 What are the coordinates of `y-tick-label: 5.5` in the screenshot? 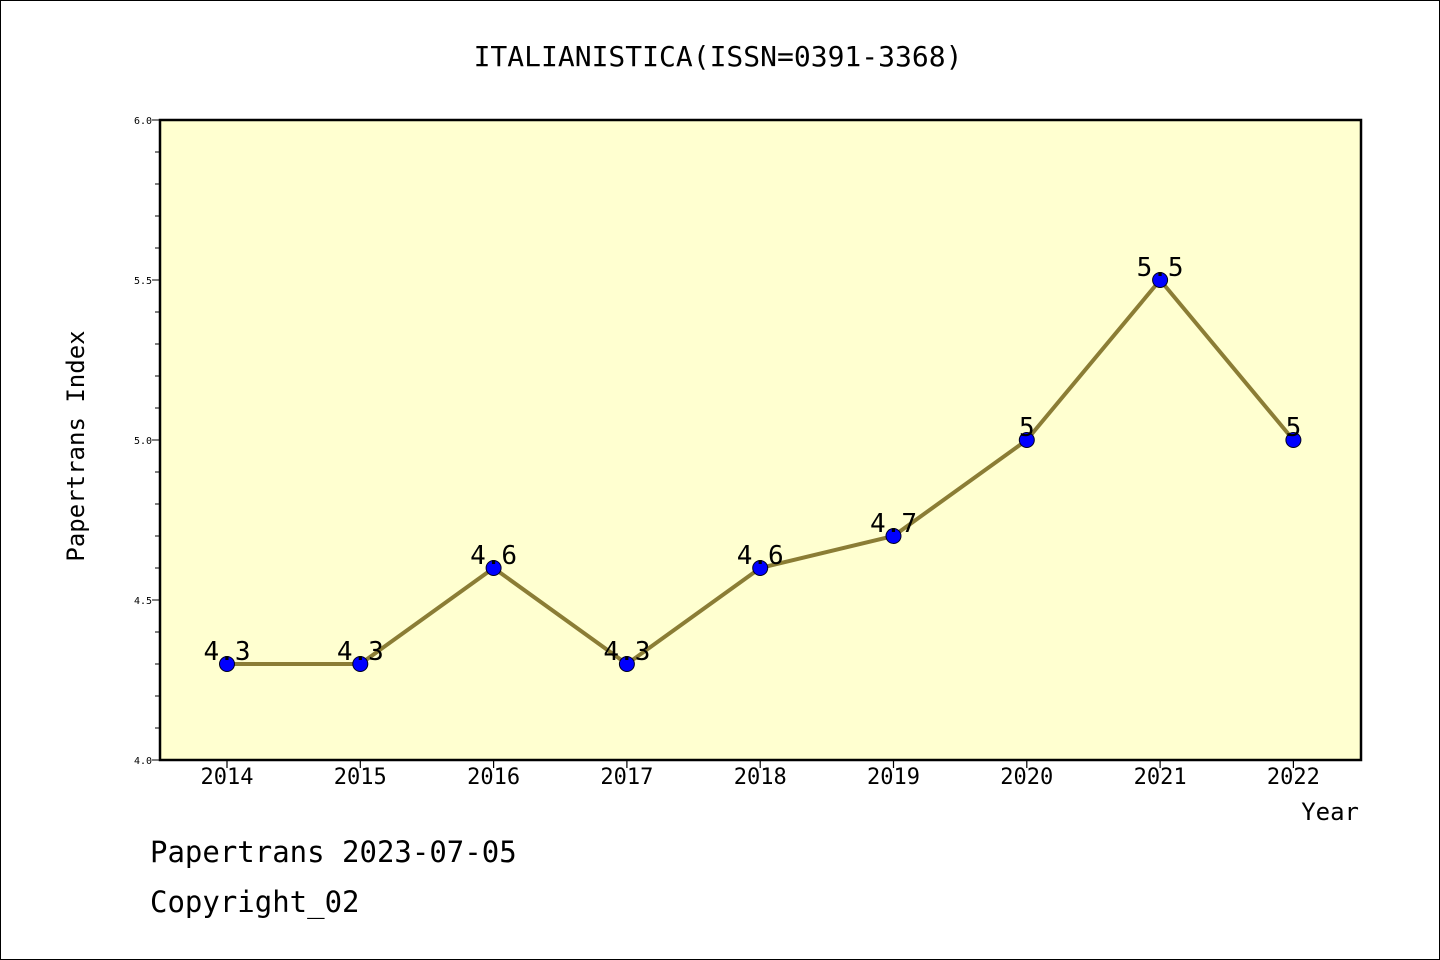 It's located at (143, 281).